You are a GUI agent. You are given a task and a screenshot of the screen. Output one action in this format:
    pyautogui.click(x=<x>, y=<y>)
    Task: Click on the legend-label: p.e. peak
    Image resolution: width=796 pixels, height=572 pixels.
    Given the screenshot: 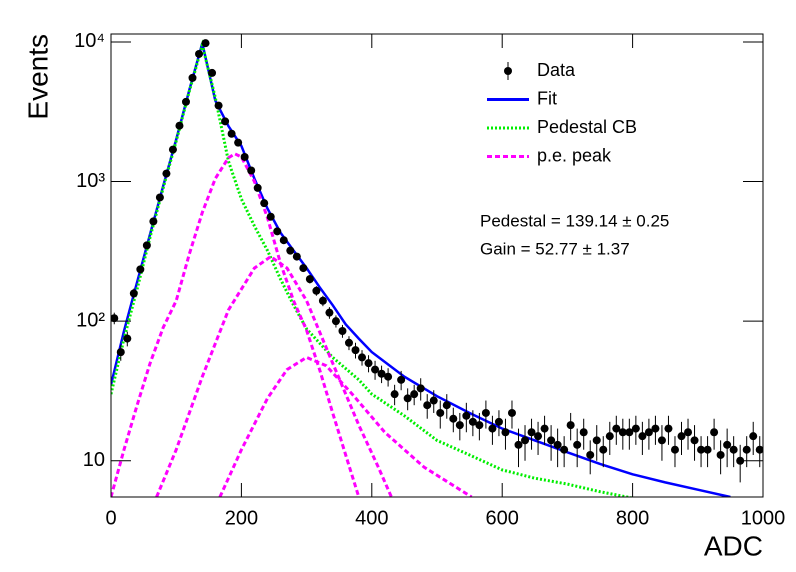 What is the action you would take?
    pyautogui.click(x=574, y=155)
    